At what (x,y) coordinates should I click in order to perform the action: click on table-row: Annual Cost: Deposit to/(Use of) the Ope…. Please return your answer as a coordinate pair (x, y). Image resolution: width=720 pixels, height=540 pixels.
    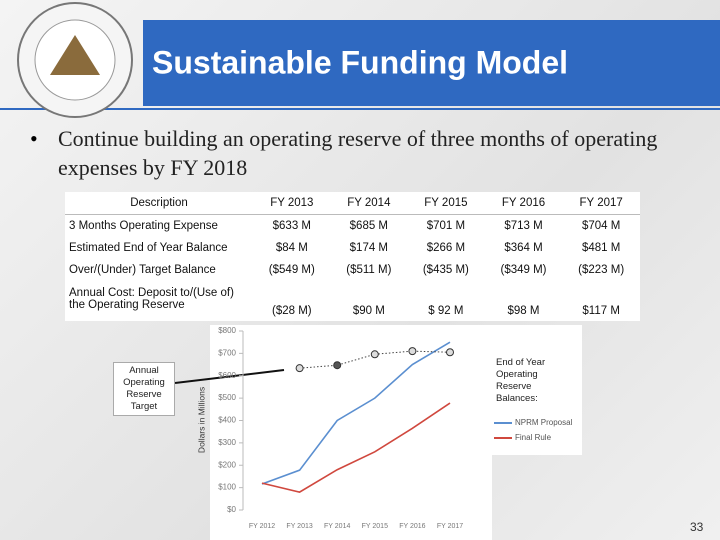
    Looking at the image, I should click on (352, 301).